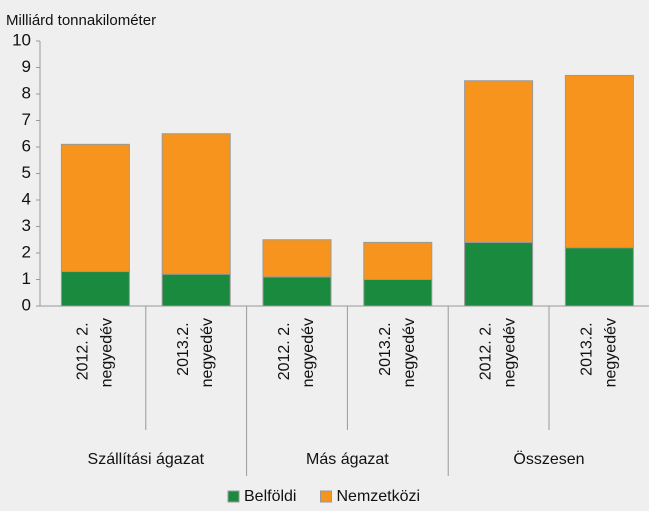 The image size is (649, 511). I want to click on legend-label: Nemzetközi, so click(378, 496).